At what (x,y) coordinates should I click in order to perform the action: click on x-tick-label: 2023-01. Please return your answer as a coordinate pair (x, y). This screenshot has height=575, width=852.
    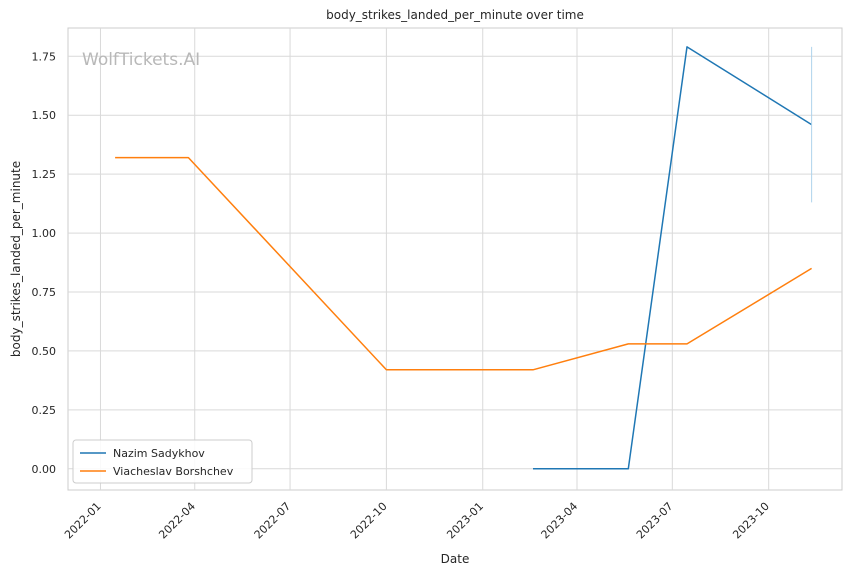
    Looking at the image, I should click on (465, 521).